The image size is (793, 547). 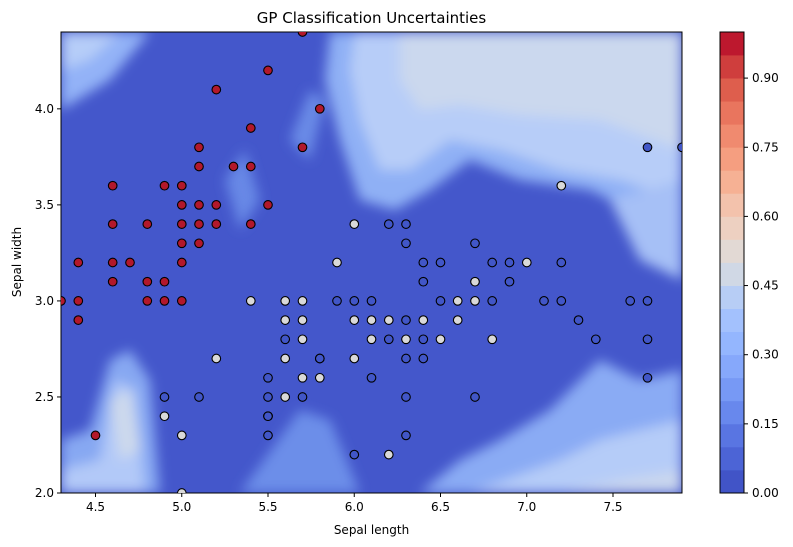 What do you see at coordinates (44, 397) in the screenshot?
I see `y-tick-label: 2.5` at bounding box center [44, 397].